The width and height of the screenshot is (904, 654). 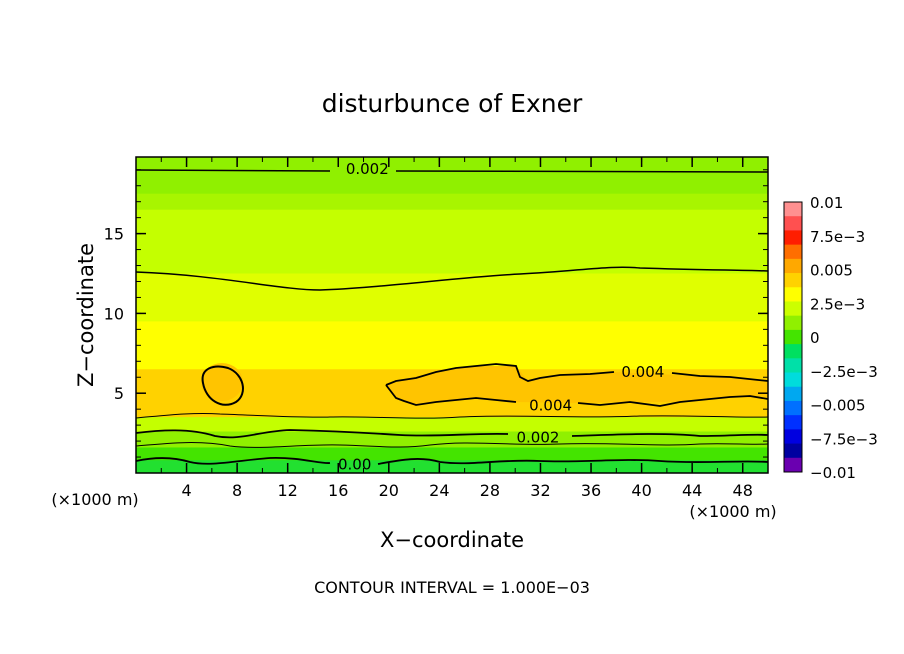 I want to click on x-tick: 8, so click(x=237, y=328).